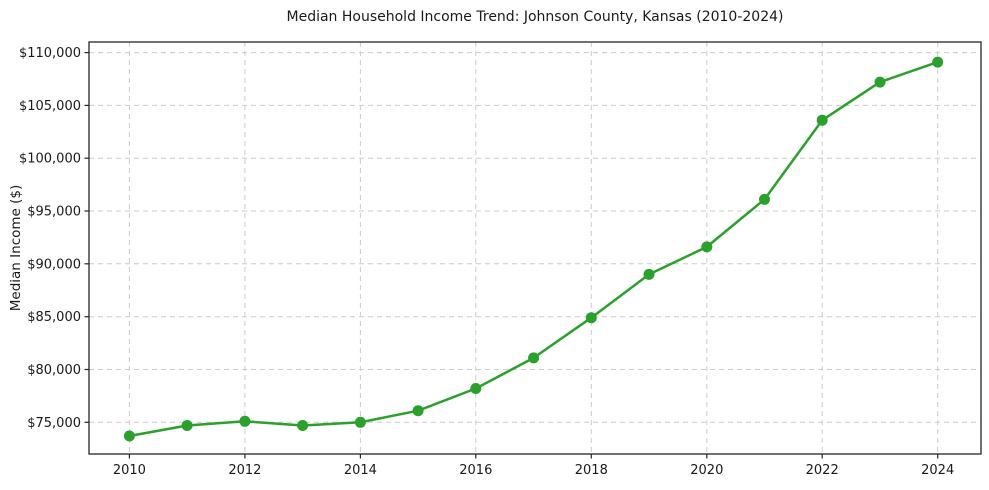 The width and height of the screenshot is (989, 490). What do you see at coordinates (591, 470) in the screenshot?
I see `x-tick-label: 2018` at bounding box center [591, 470].